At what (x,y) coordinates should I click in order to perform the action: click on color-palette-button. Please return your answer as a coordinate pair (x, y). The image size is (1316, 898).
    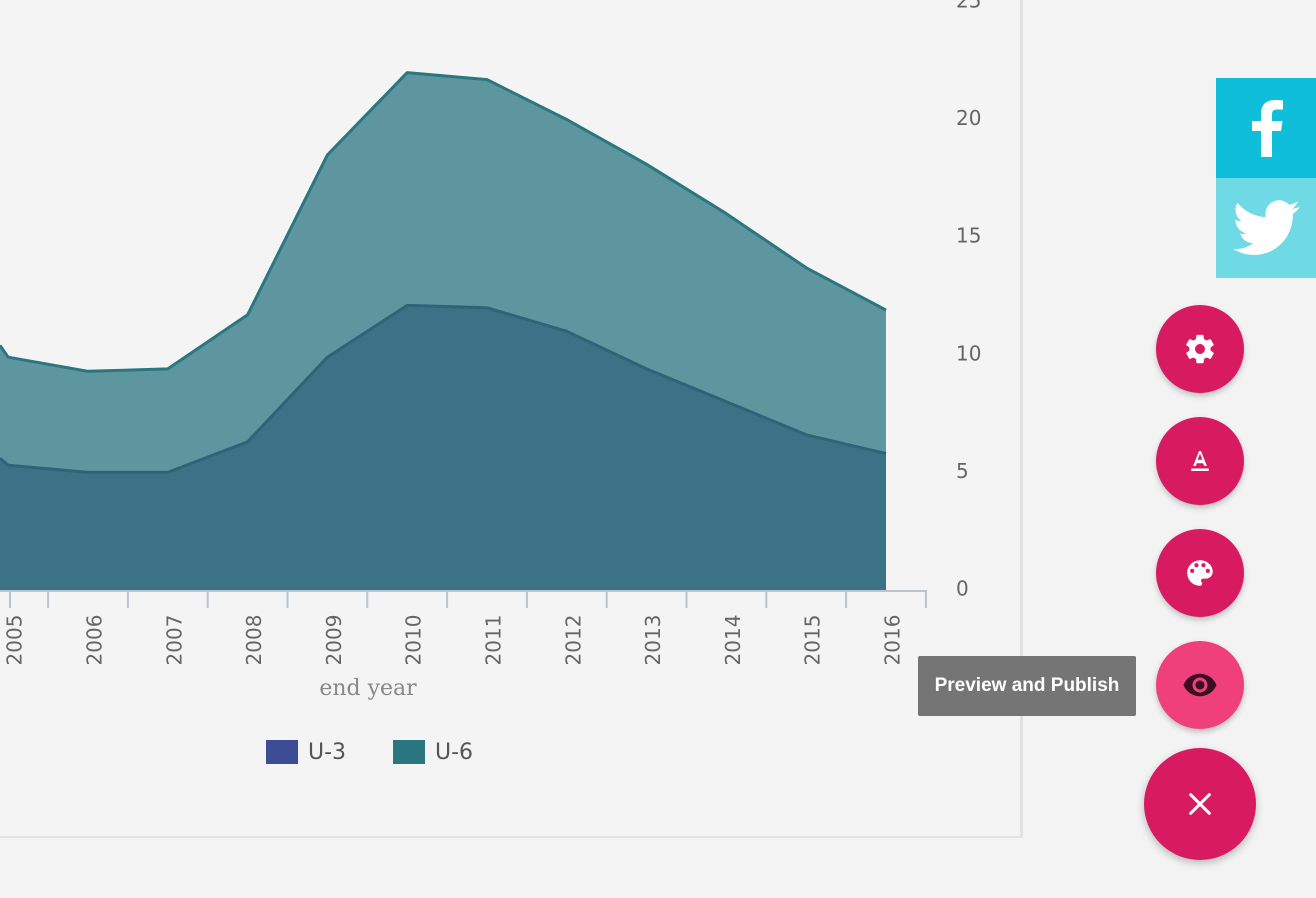
    Looking at the image, I should click on (1200, 573).